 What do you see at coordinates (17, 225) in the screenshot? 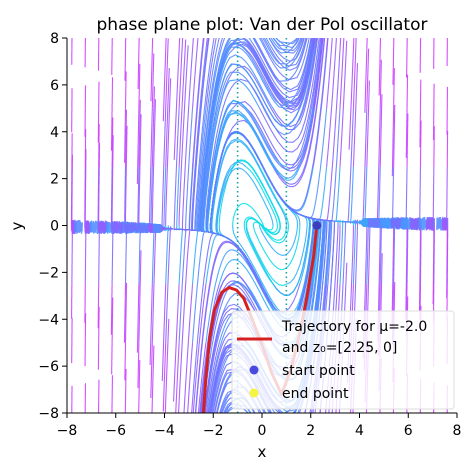
I see `y-axis-label: y` at bounding box center [17, 225].